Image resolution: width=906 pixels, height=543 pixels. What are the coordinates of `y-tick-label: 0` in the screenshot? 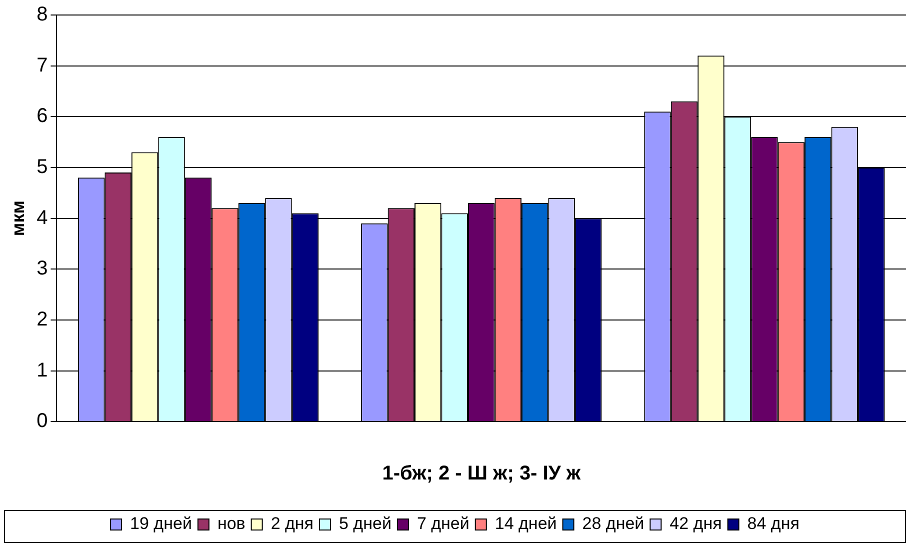 It's located at (42, 421).